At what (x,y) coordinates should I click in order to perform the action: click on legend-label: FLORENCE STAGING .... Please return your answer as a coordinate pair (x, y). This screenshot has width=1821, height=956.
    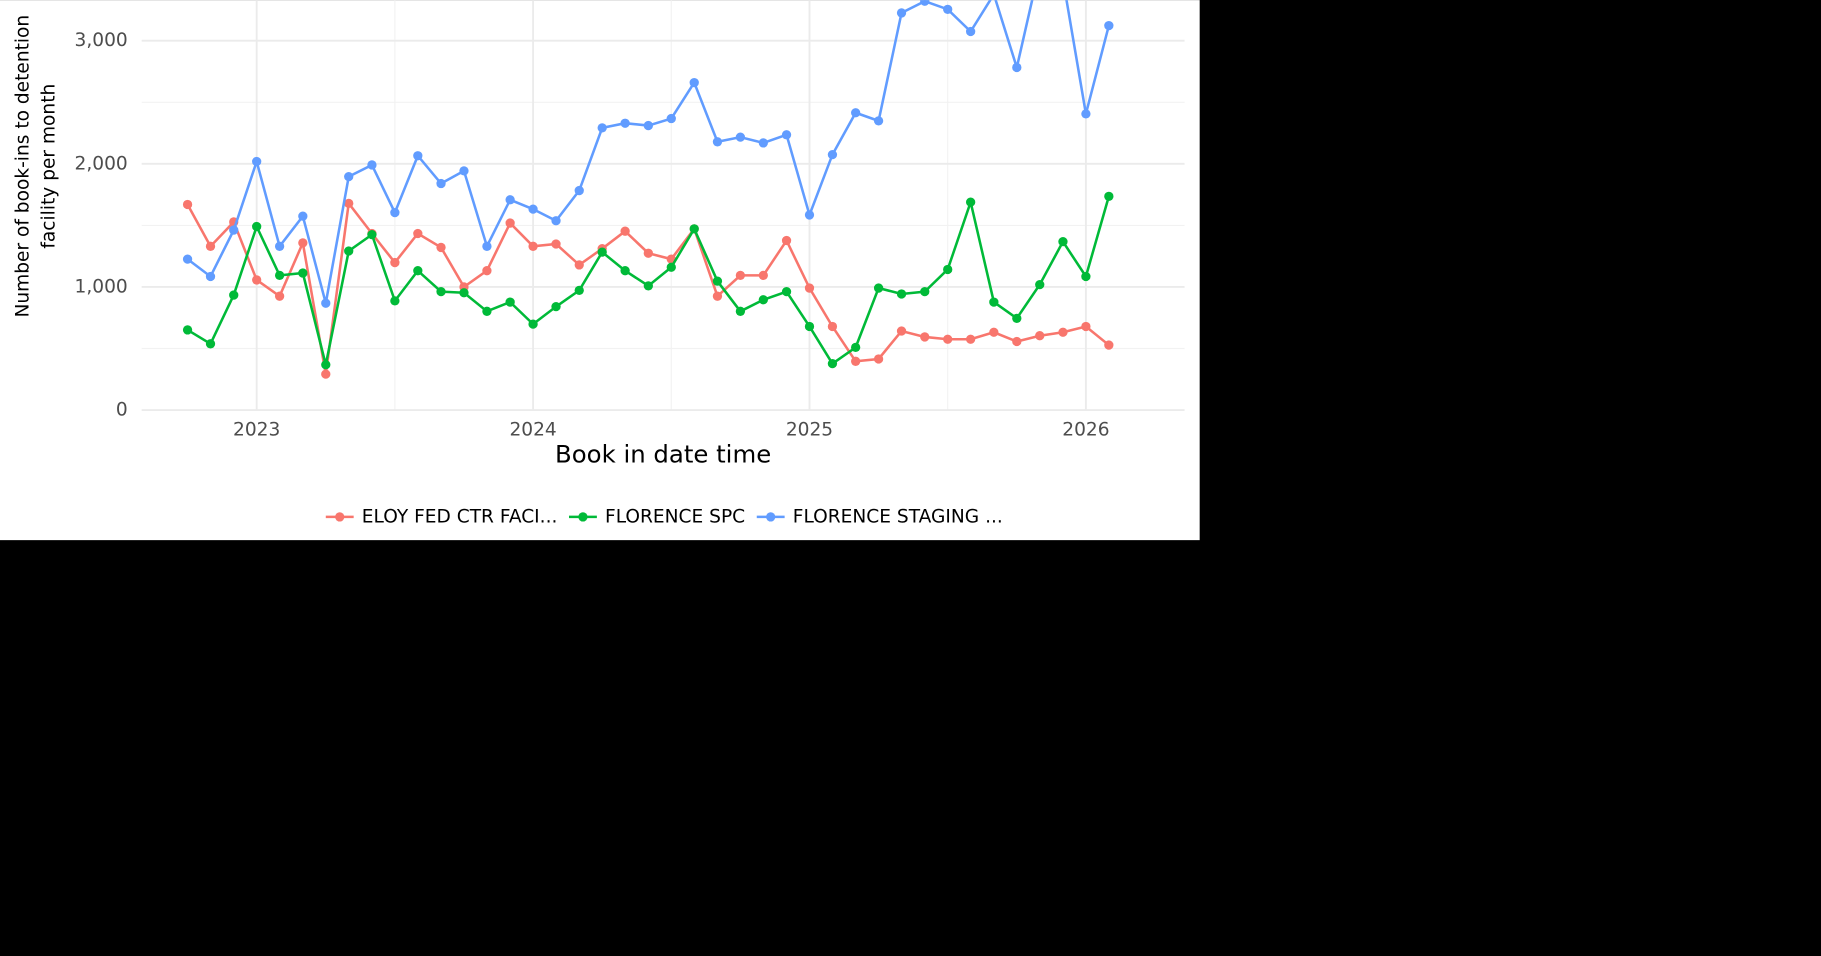
    Looking at the image, I should click on (898, 516).